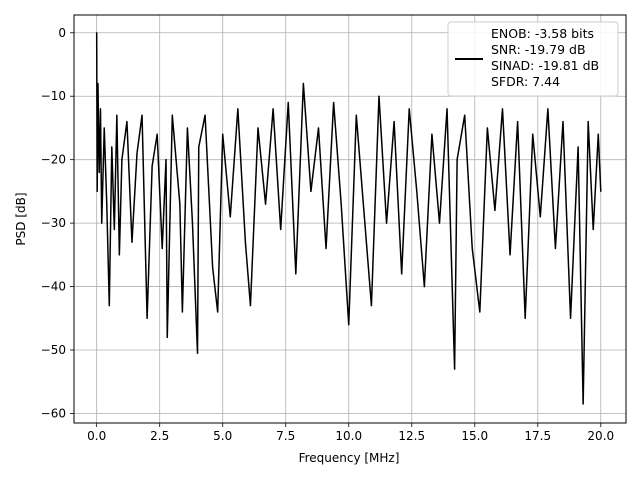 This screenshot has height=484, width=640. Describe the element at coordinates (96, 436) in the screenshot. I see `x-tick-label: 0.0` at that location.